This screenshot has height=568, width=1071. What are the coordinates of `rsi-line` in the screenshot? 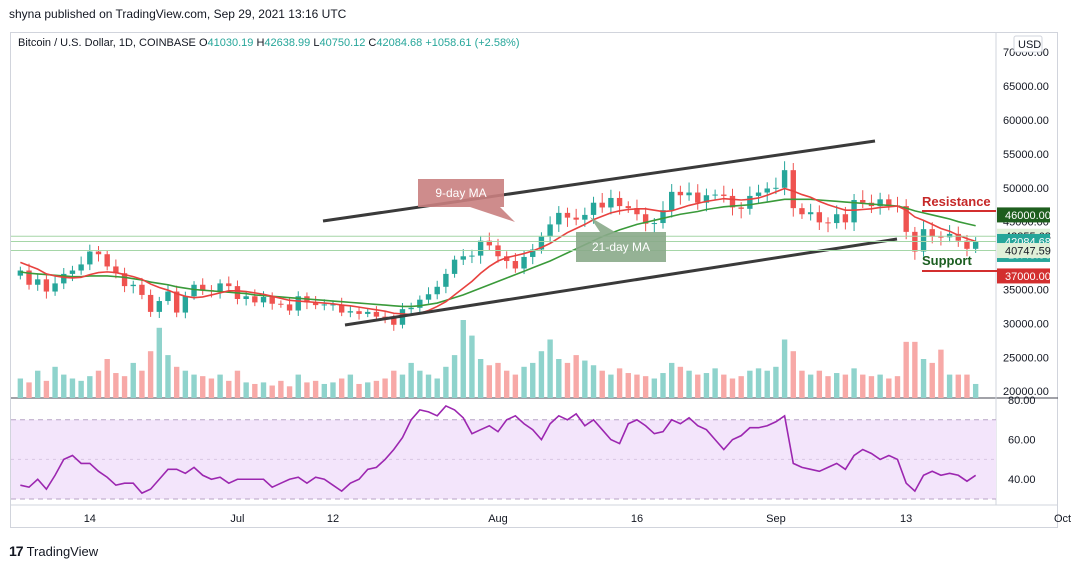 It's located at (498, 449).